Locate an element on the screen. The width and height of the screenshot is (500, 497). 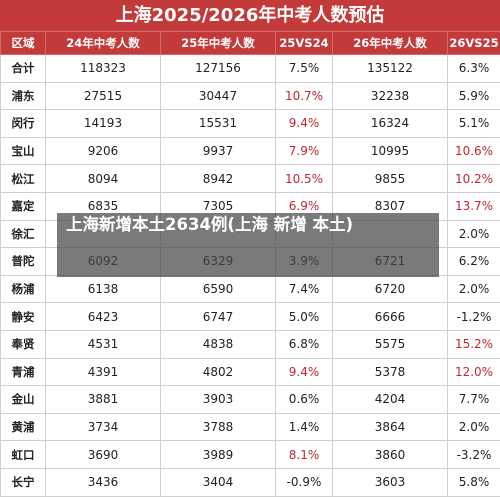
region-cell: 松江 is located at coordinates (23, 179).